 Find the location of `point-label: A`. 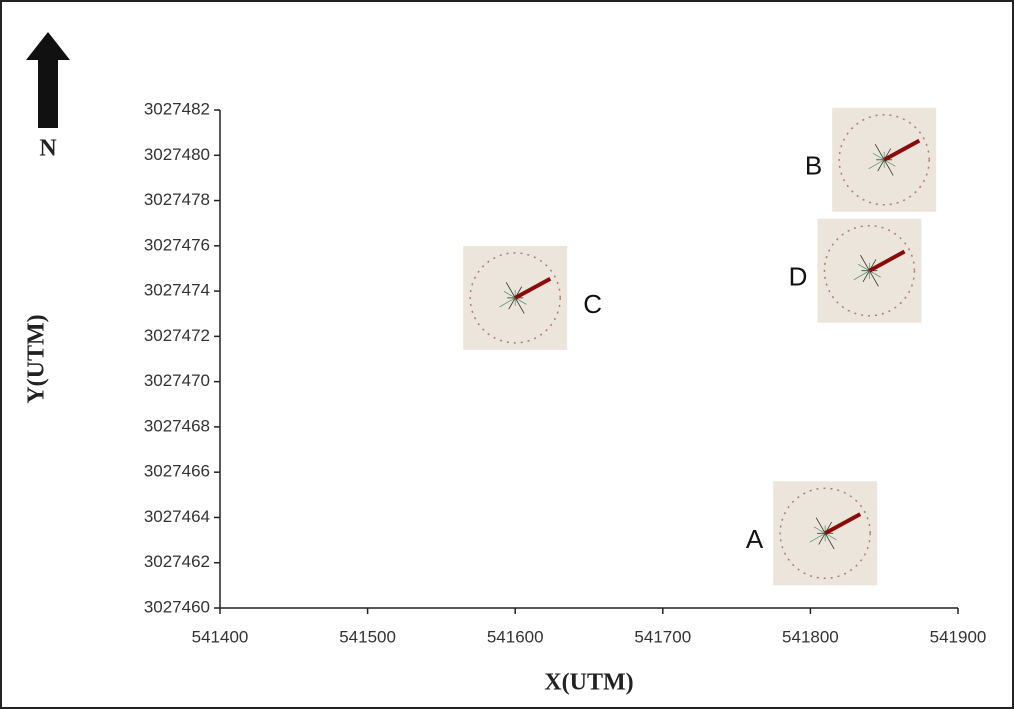

point-label: A is located at coordinates (755, 539).